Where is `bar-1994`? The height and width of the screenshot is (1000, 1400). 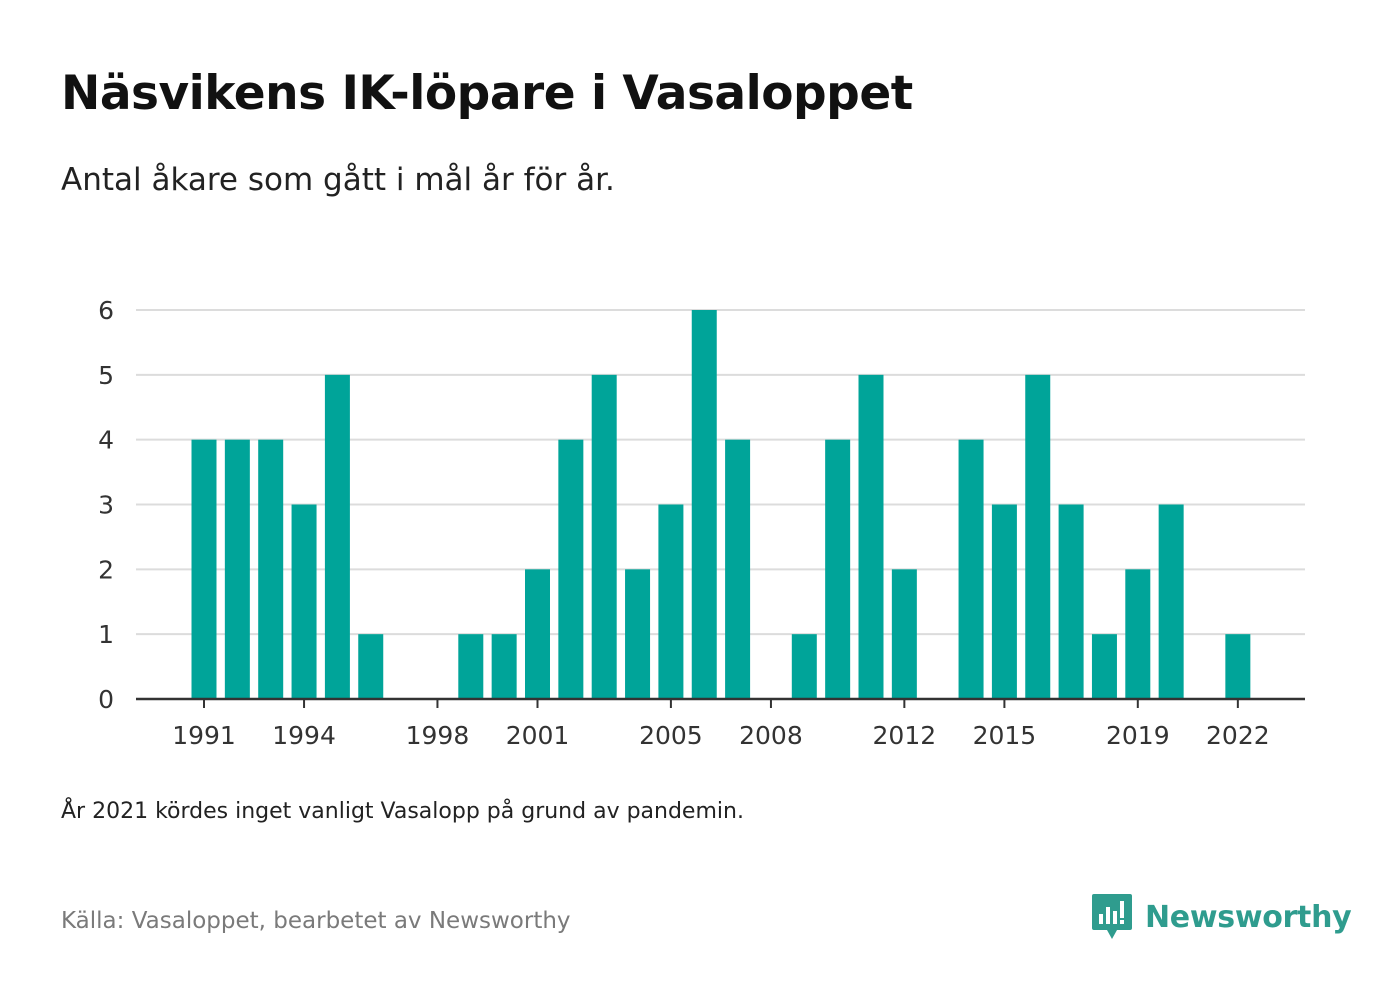
bar-1994 is located at coordinates (304, 601).